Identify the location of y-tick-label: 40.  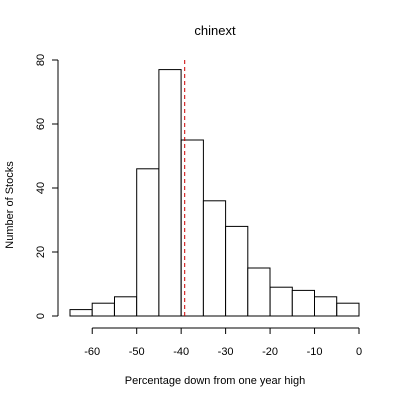
(41, 188).